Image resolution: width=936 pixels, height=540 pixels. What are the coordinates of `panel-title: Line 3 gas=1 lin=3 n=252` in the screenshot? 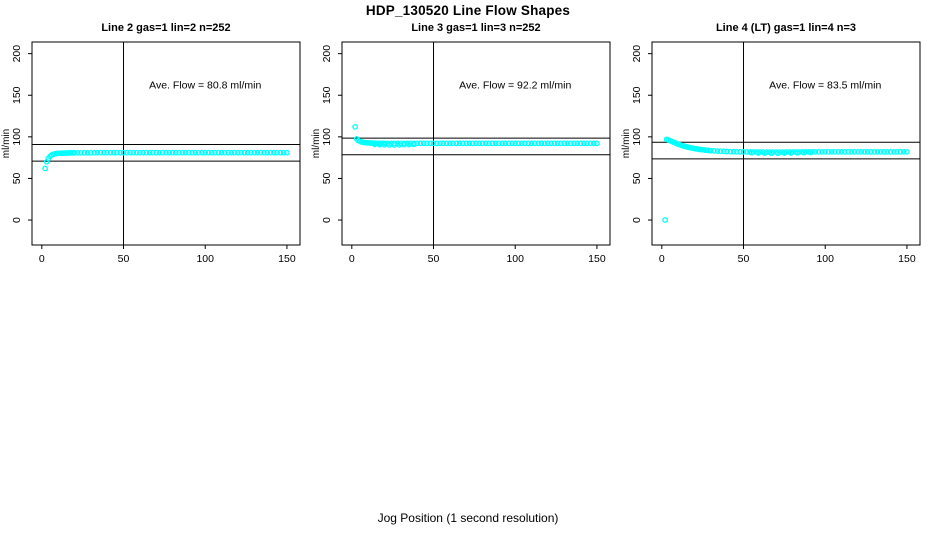 It's located at (475, 28).